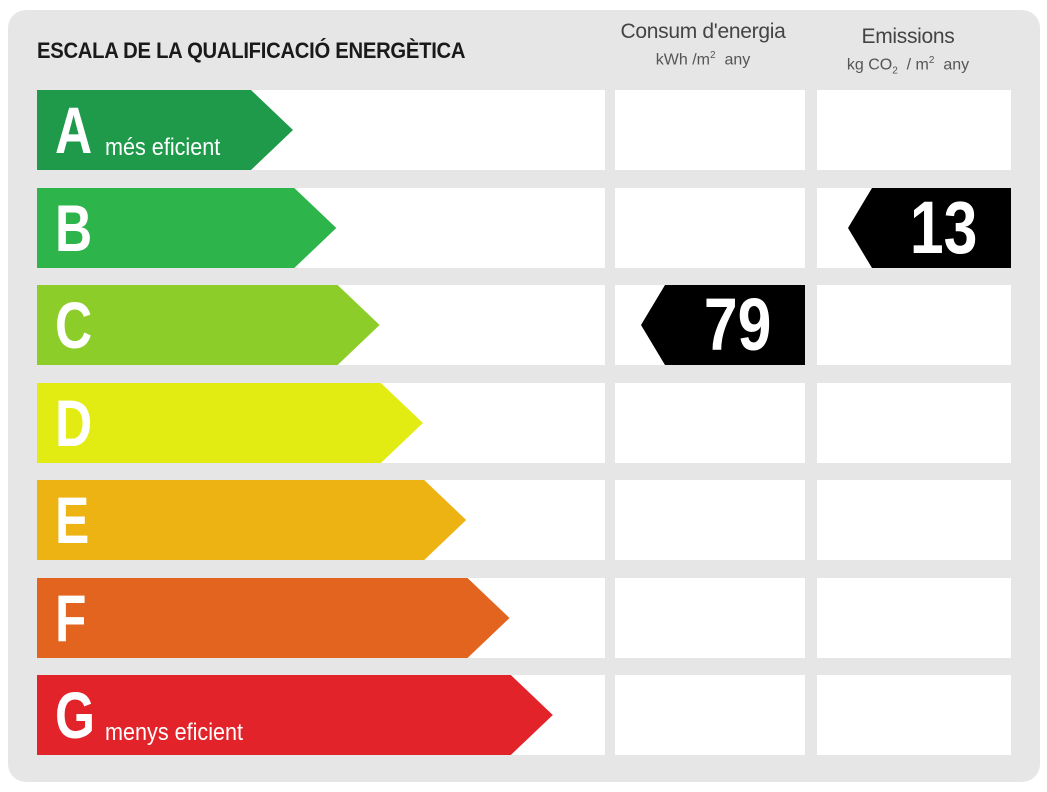 The width and height of the screenshot is (1047, 792). What do you see at coordinates (74, 423) in the screenshot?
I see `rating-letter: D` at bounding box center [74, 423].